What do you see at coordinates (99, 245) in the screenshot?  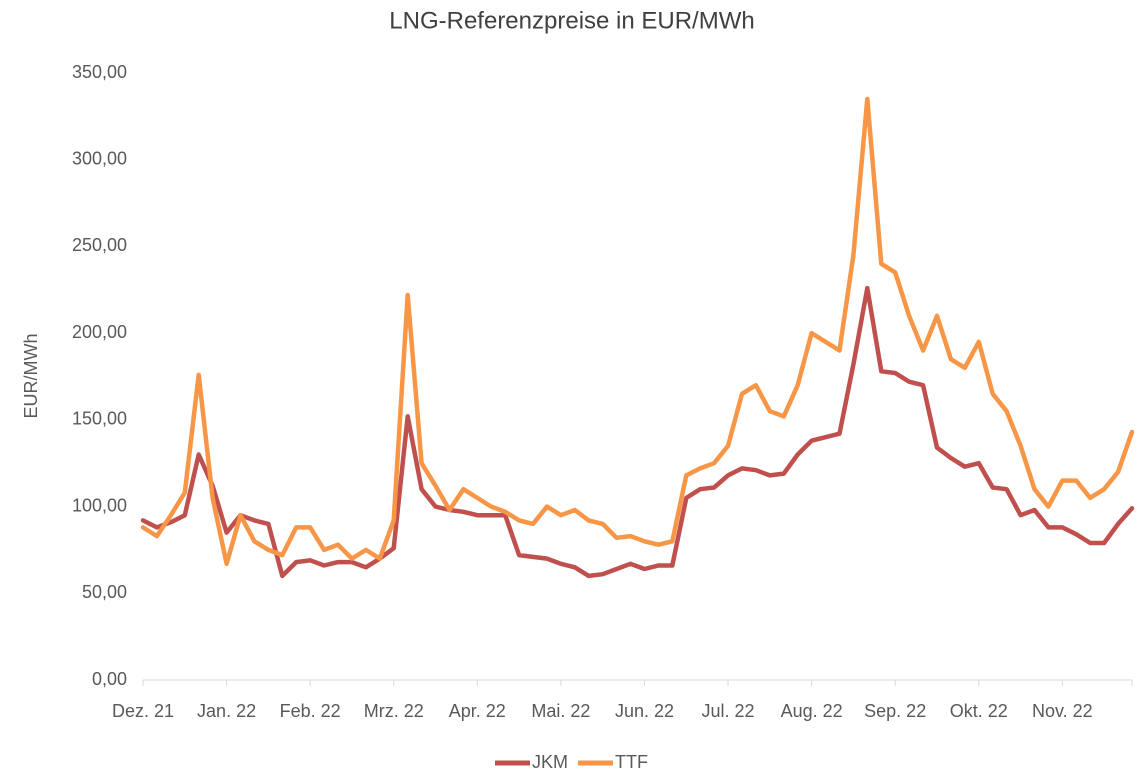 I see `y-tick-label: 250,00` at bounding box center [99, 245].